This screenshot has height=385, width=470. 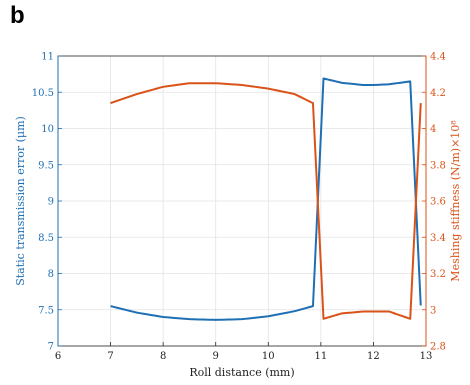 What do you see at coordinates (51, 274) in the screenshot?
I see `y-left-tick-label: 8` at bounding box center [51, 274].